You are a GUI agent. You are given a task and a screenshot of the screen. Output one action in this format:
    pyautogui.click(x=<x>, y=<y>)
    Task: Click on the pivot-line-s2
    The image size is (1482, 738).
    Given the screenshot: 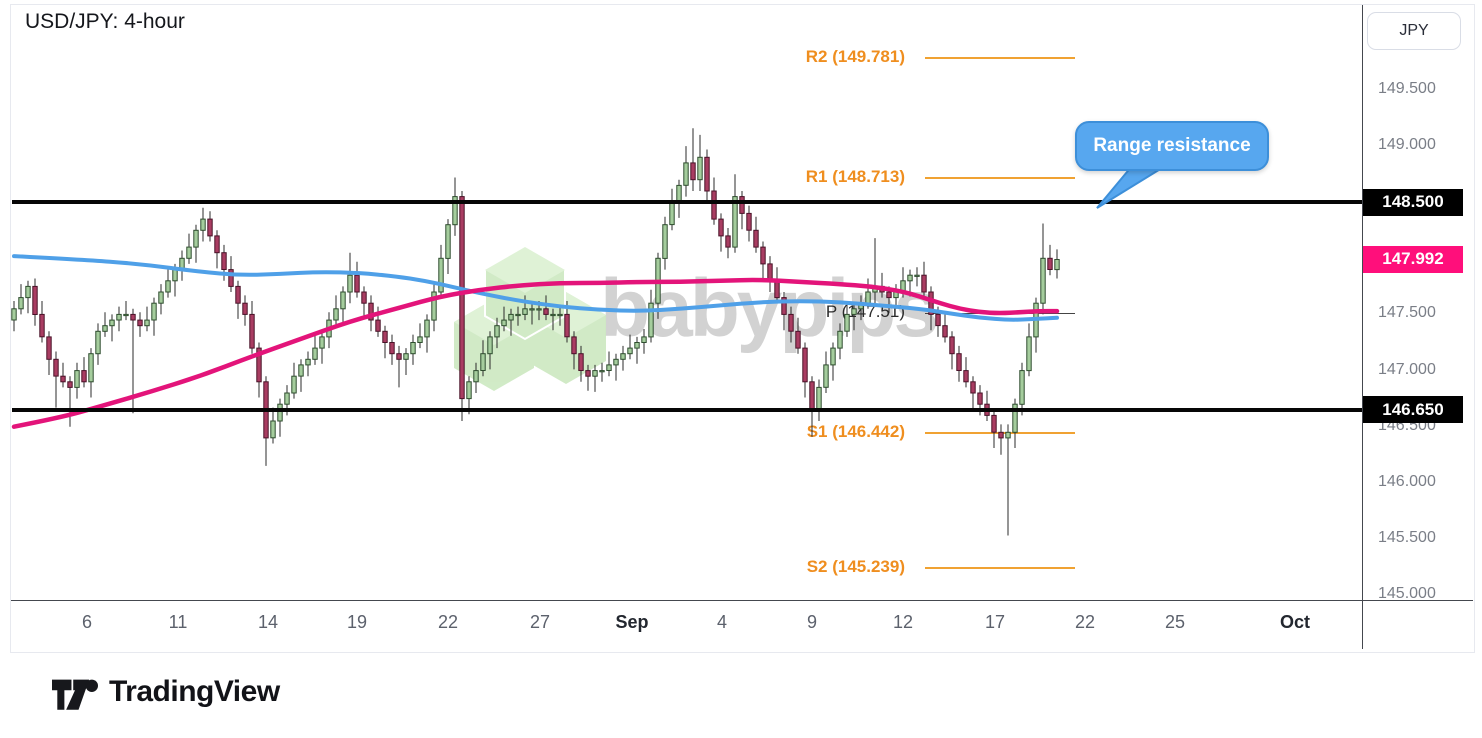 What is the action you would take?
    pyautogui.click(x=1000, y=568)
    